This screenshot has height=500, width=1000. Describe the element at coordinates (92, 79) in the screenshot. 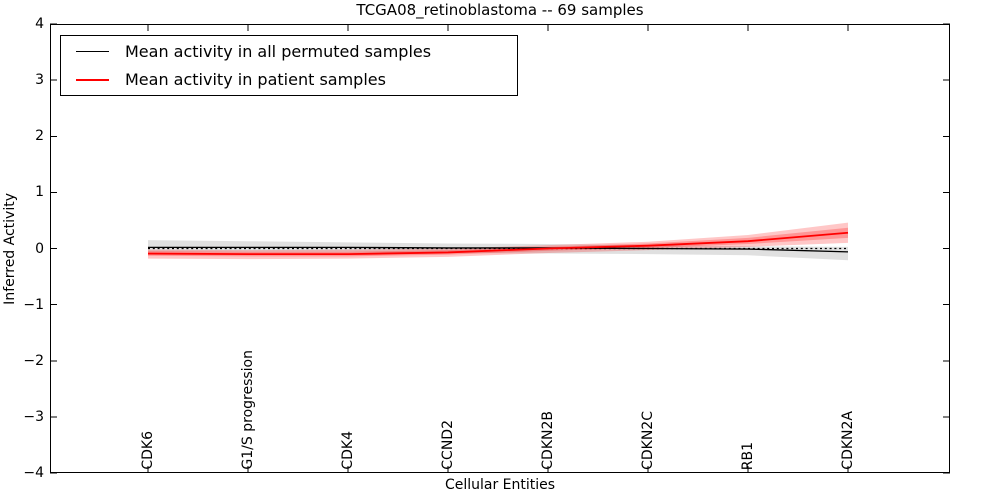

I see `legend-line-patient-icon` at that location.